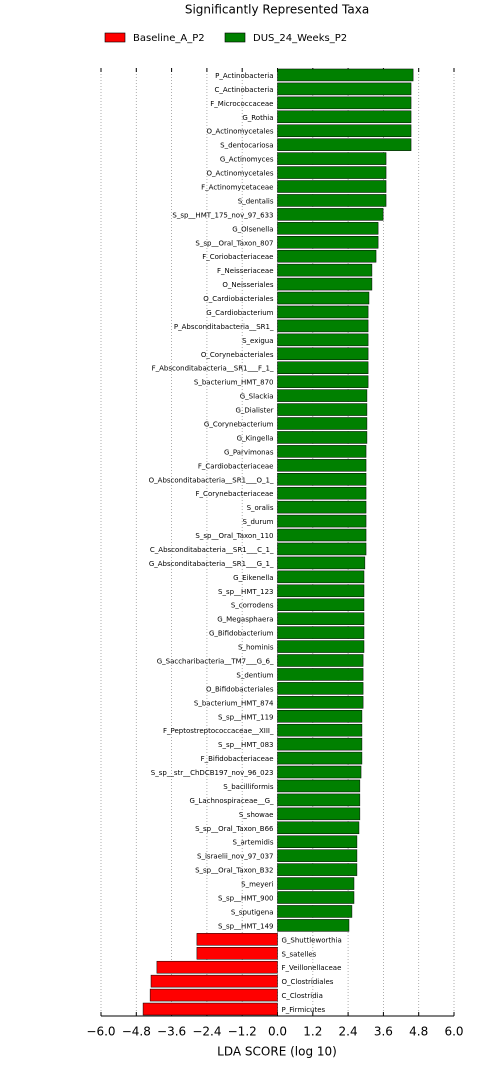 This screenshot has width=504, height=1073. What do you see at coordinates (215, 662) in the screenshot?
I see `category-label: G_Saccharibacteria__TM7___G_6_` at bounding box center [215, 662].